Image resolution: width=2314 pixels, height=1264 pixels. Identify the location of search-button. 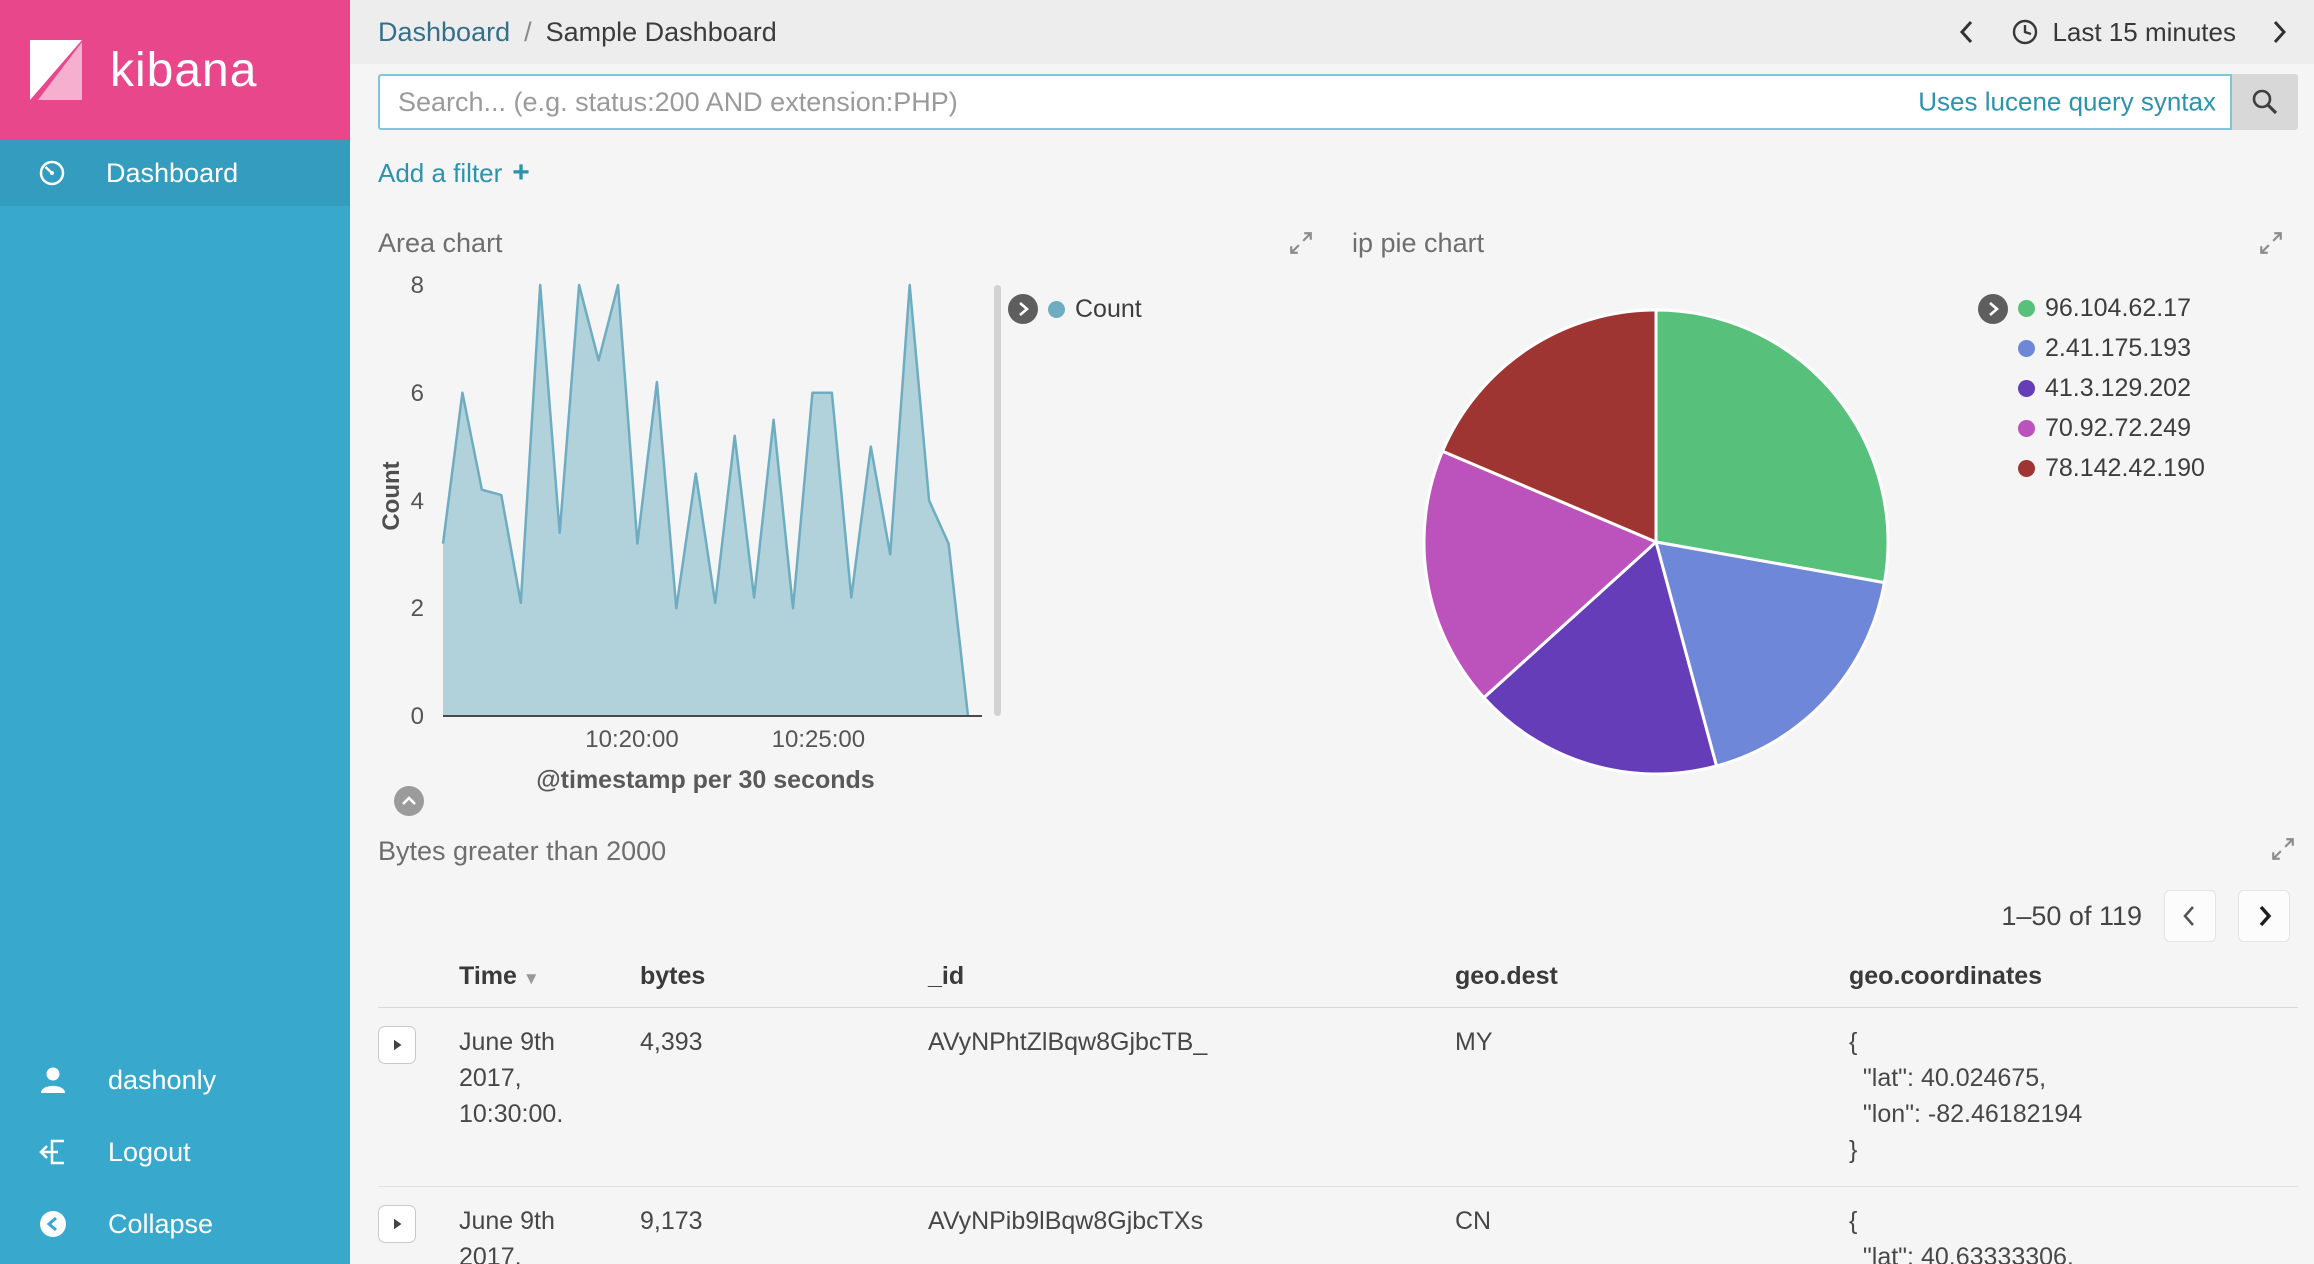
(2265, 102).